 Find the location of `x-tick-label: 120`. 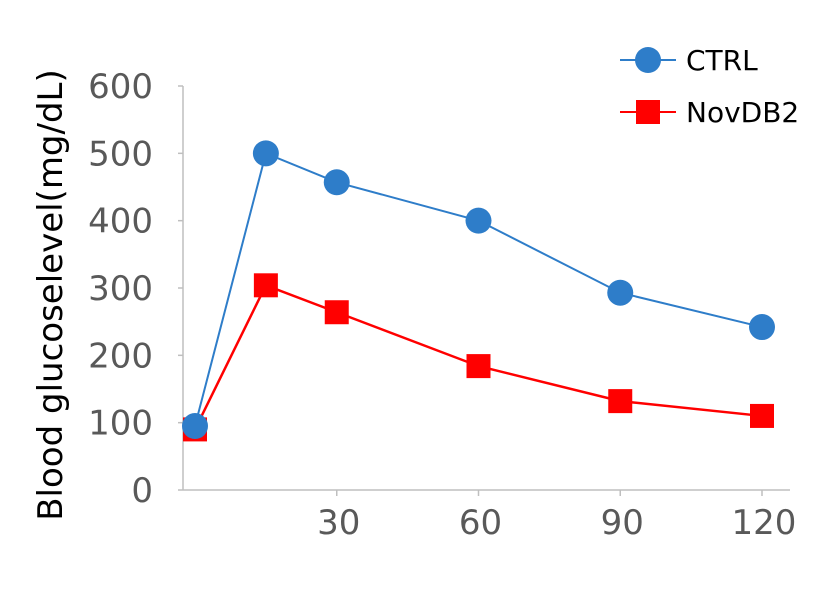

x-tick-label: 120 is located at coordinates (764, 523).